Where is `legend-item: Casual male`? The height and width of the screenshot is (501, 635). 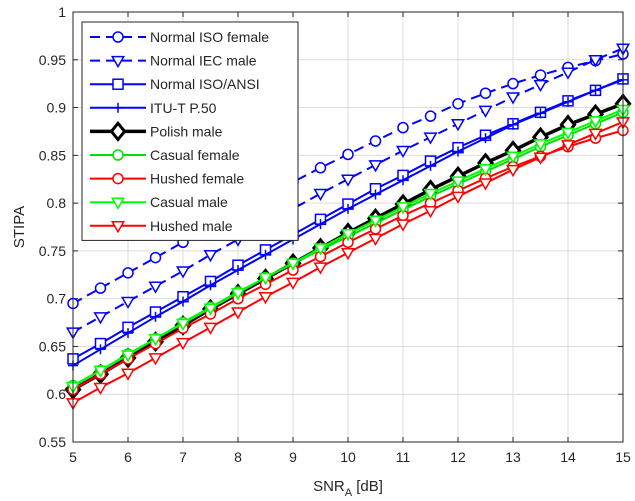 legend-item: Casual male is located at coordinates (159, 202).